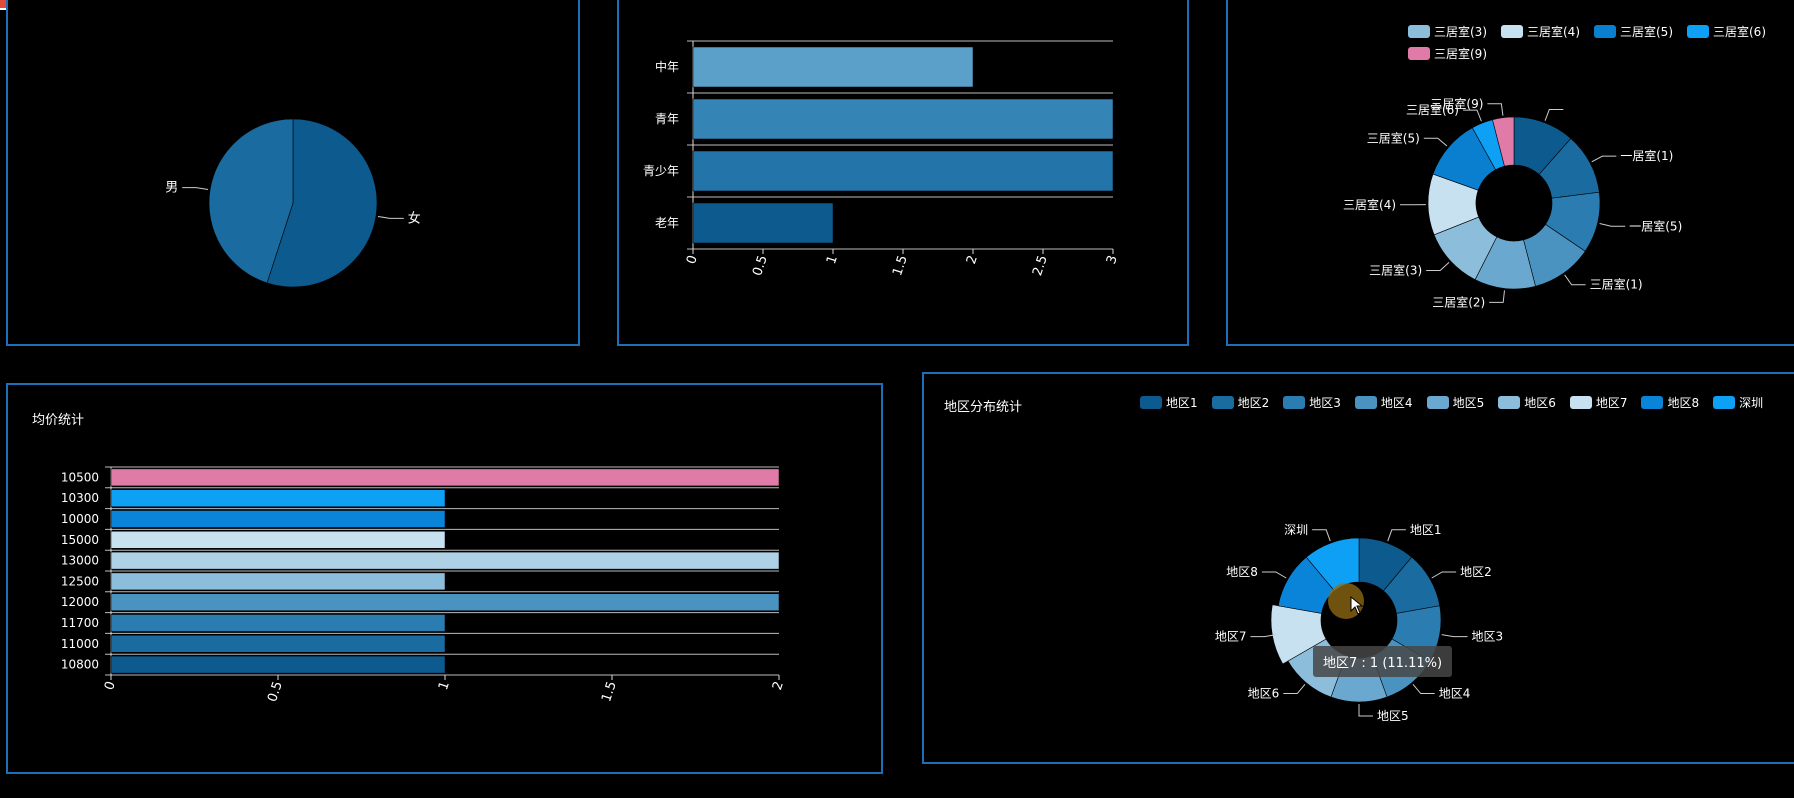  Describe the element at coordinates (667, 223) in the screenshot. I see `category-label: 老年` at that location.